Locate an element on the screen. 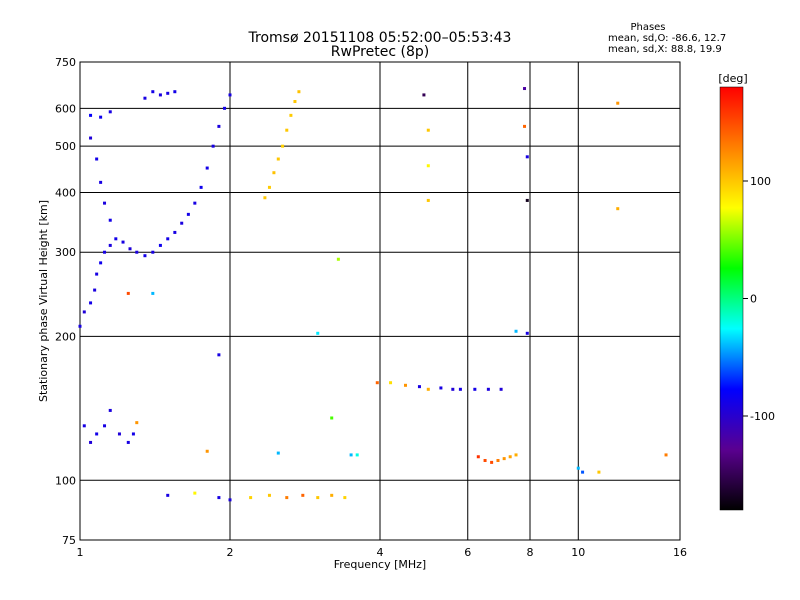 This screenshot has height=600, width=800. x-tick-label: 16 is located at coordinates (680, 552).